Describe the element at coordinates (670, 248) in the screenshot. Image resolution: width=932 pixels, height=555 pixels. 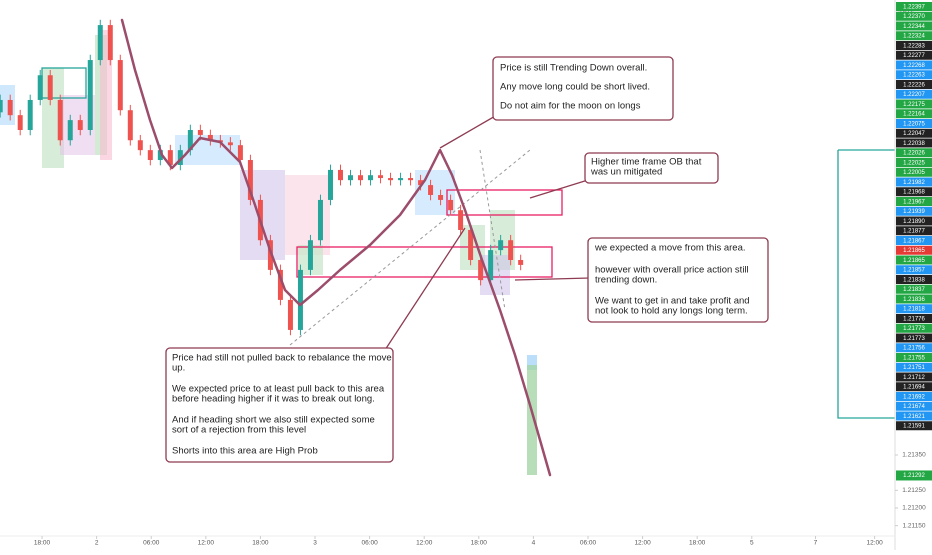
I see `note-text: we expected a move from this area.` at that location.